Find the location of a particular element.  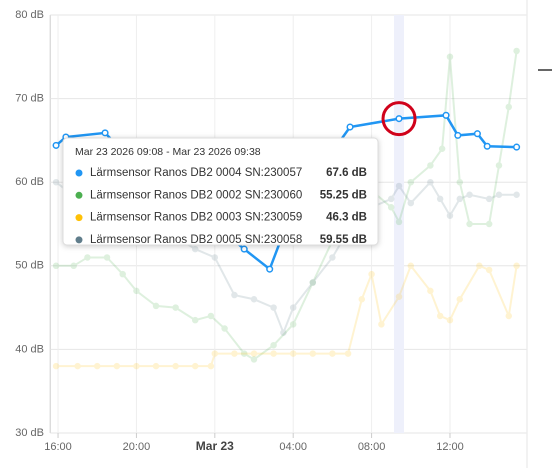

tooltip-box is located at coordinates (220, 191).